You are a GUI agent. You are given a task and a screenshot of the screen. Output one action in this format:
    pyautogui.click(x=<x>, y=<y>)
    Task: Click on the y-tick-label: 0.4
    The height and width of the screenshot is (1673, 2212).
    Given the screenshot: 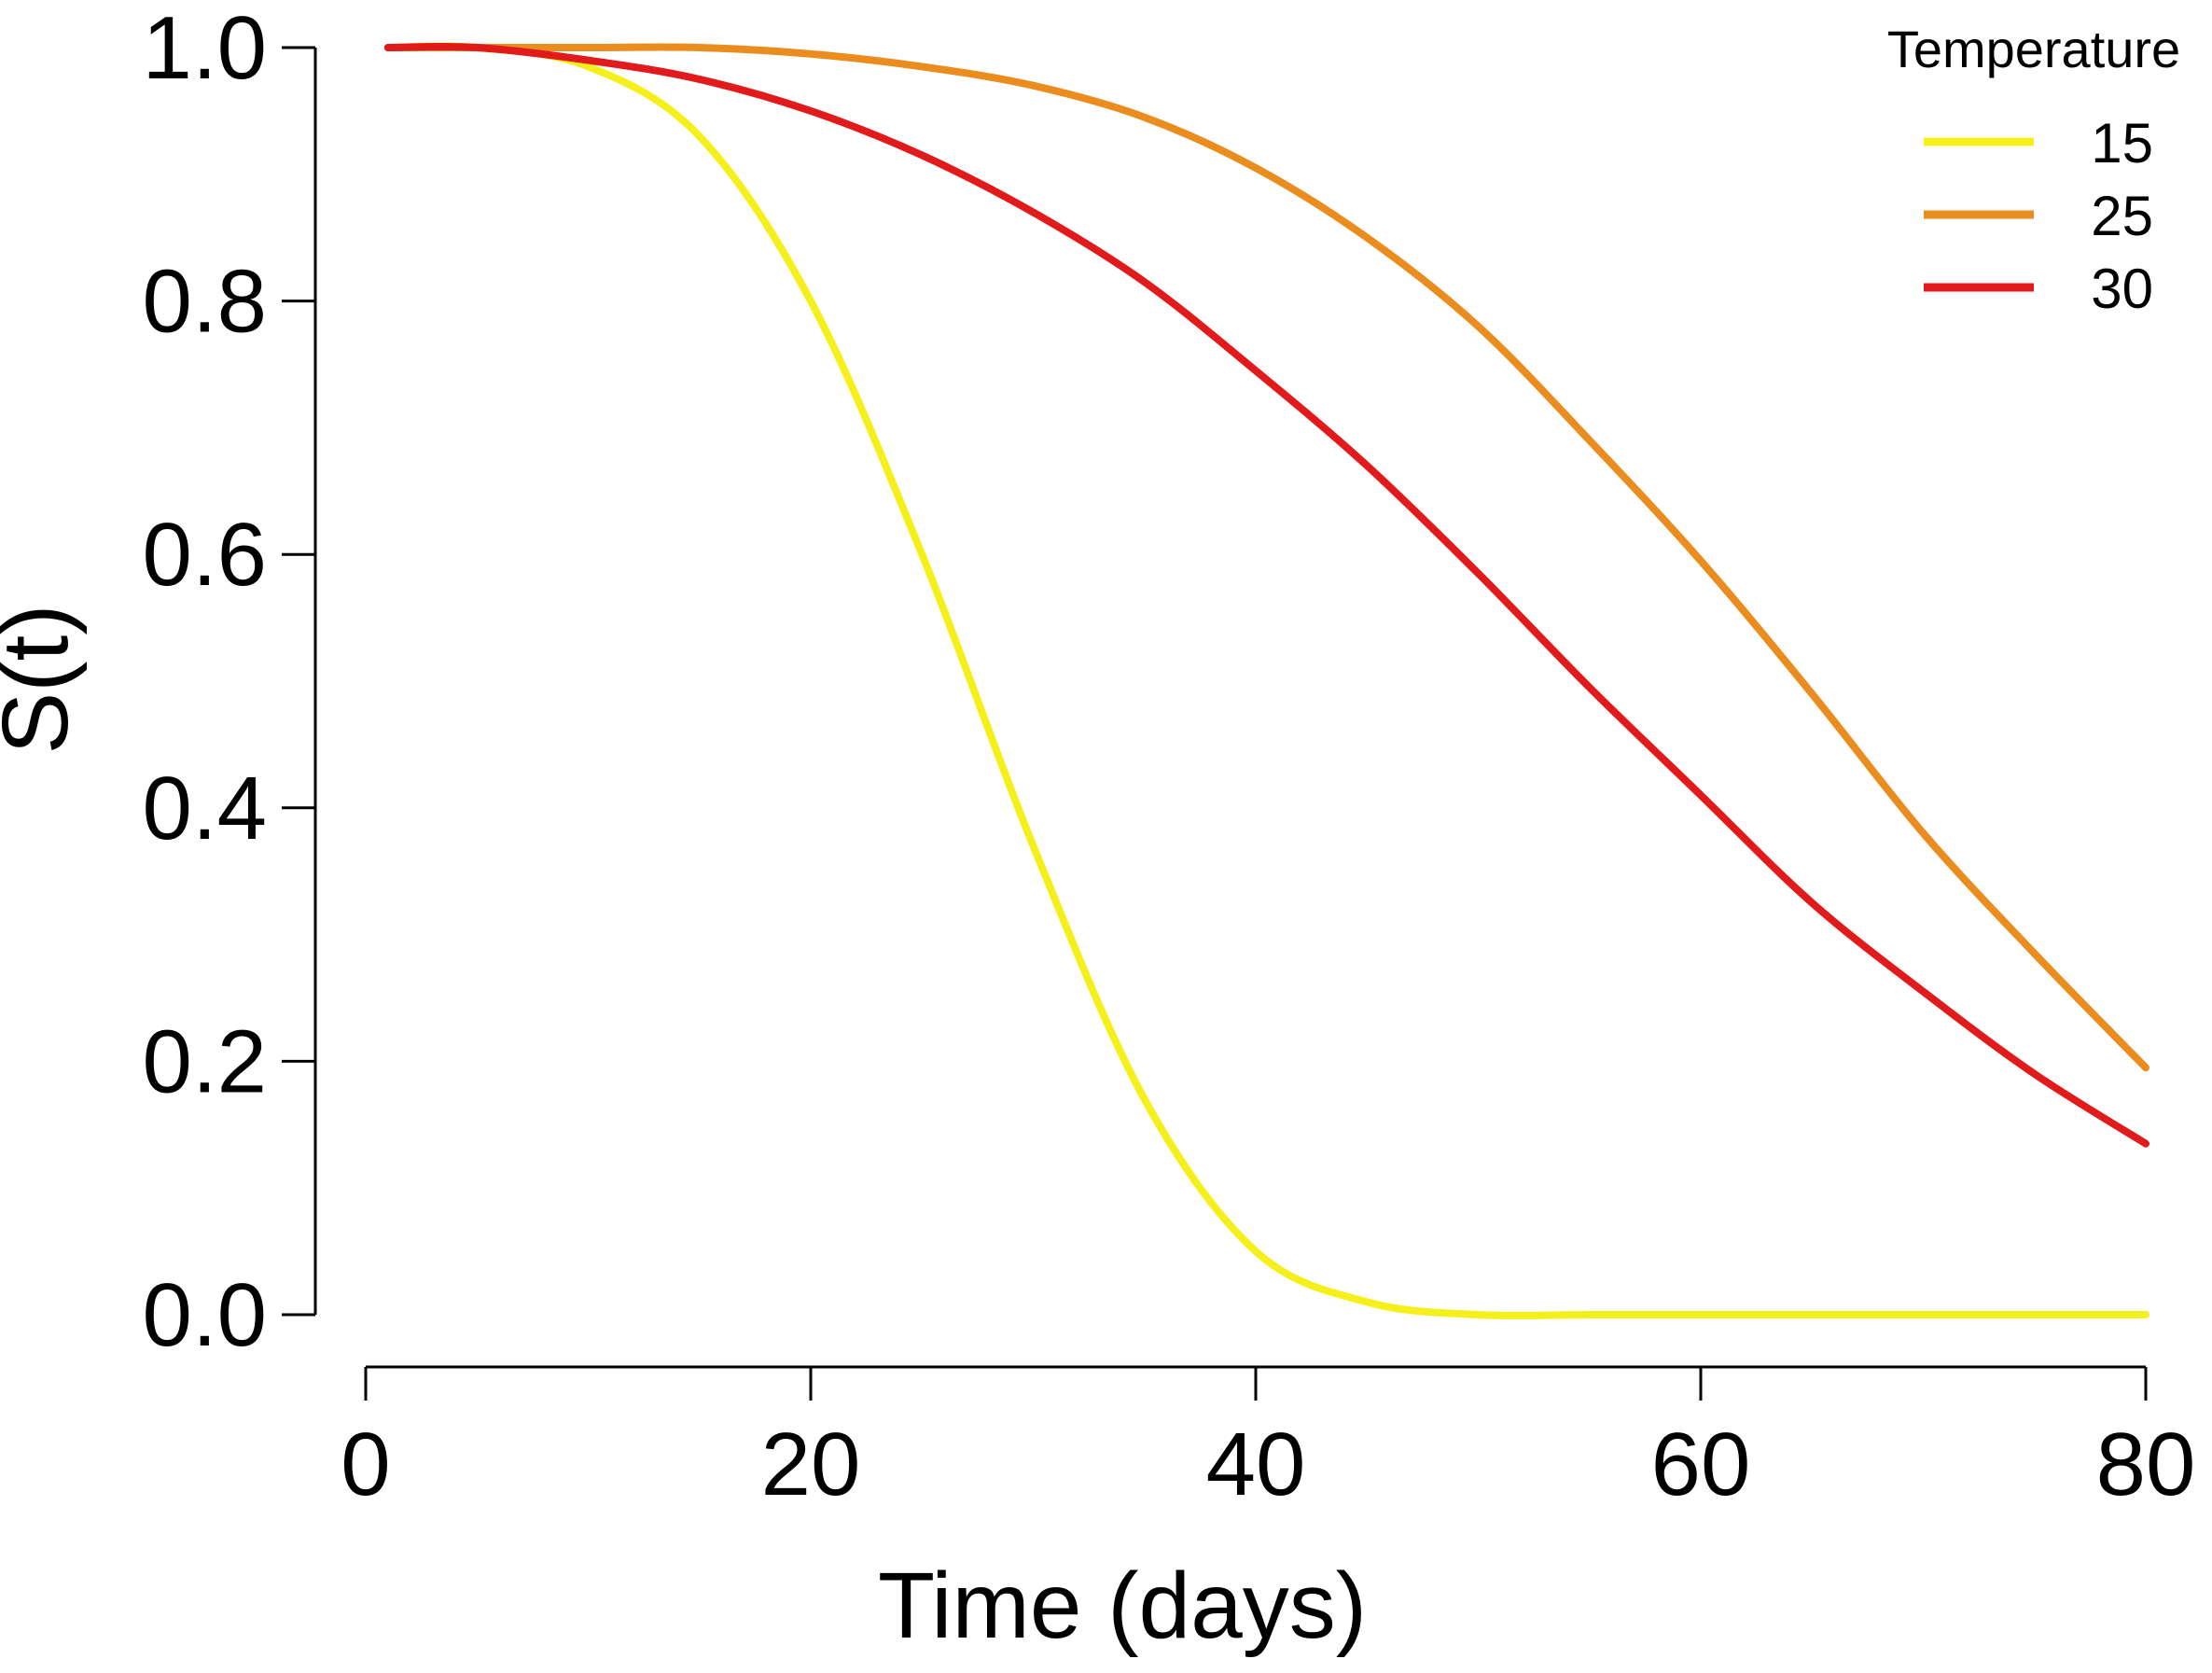 What is the action you would take?
    pyautogui.click(x=205, y=809)
    